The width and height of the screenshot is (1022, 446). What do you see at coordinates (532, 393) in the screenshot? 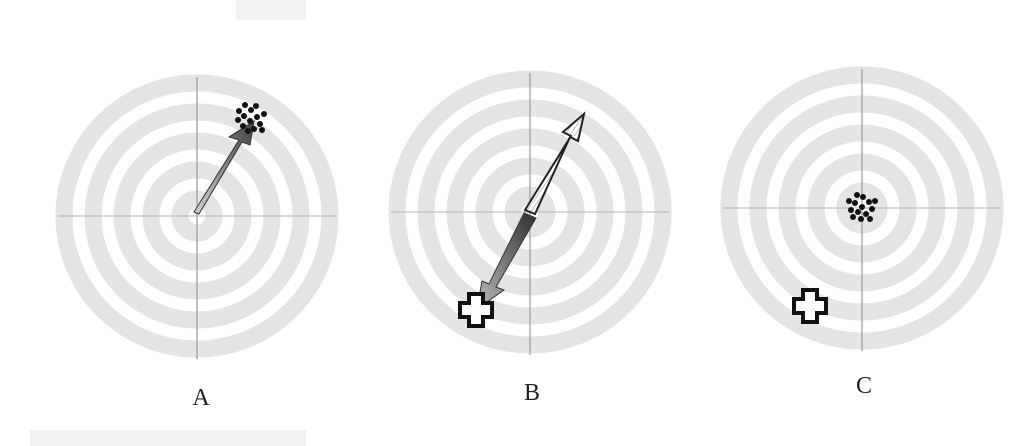
I see `panel-label-b: B` at bounding box center [532, 393].